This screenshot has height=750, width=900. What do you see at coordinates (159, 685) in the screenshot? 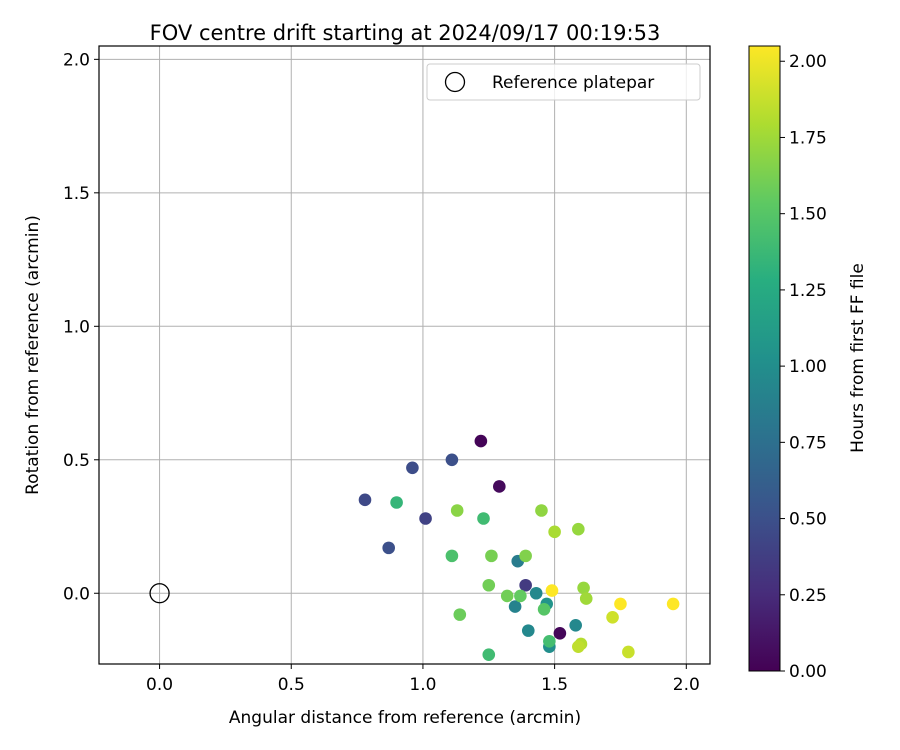
I see `x-tick-label: 0.0` at bounding box center [159, 685].